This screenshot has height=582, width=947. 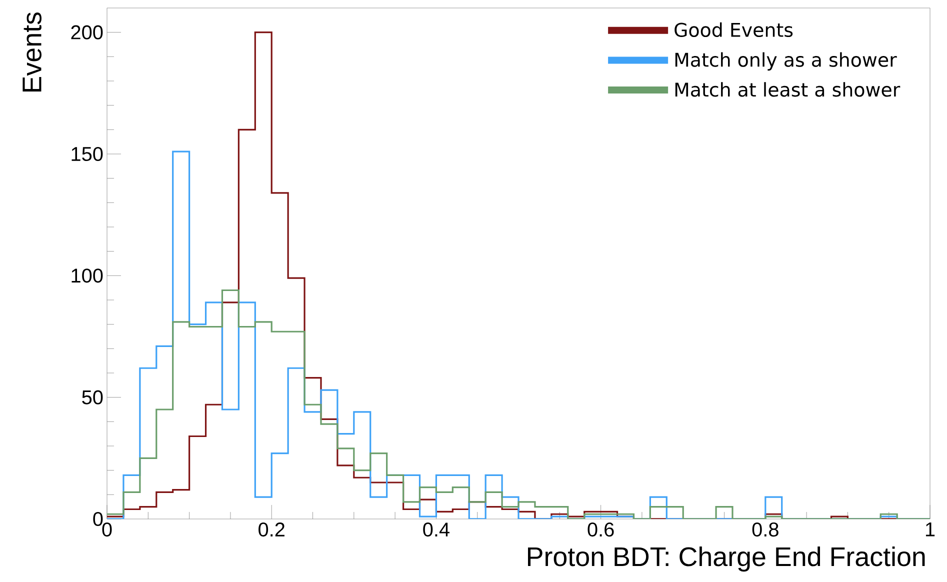 I want to click on x-tick-label: 0.6, so click(x=601, y=529).